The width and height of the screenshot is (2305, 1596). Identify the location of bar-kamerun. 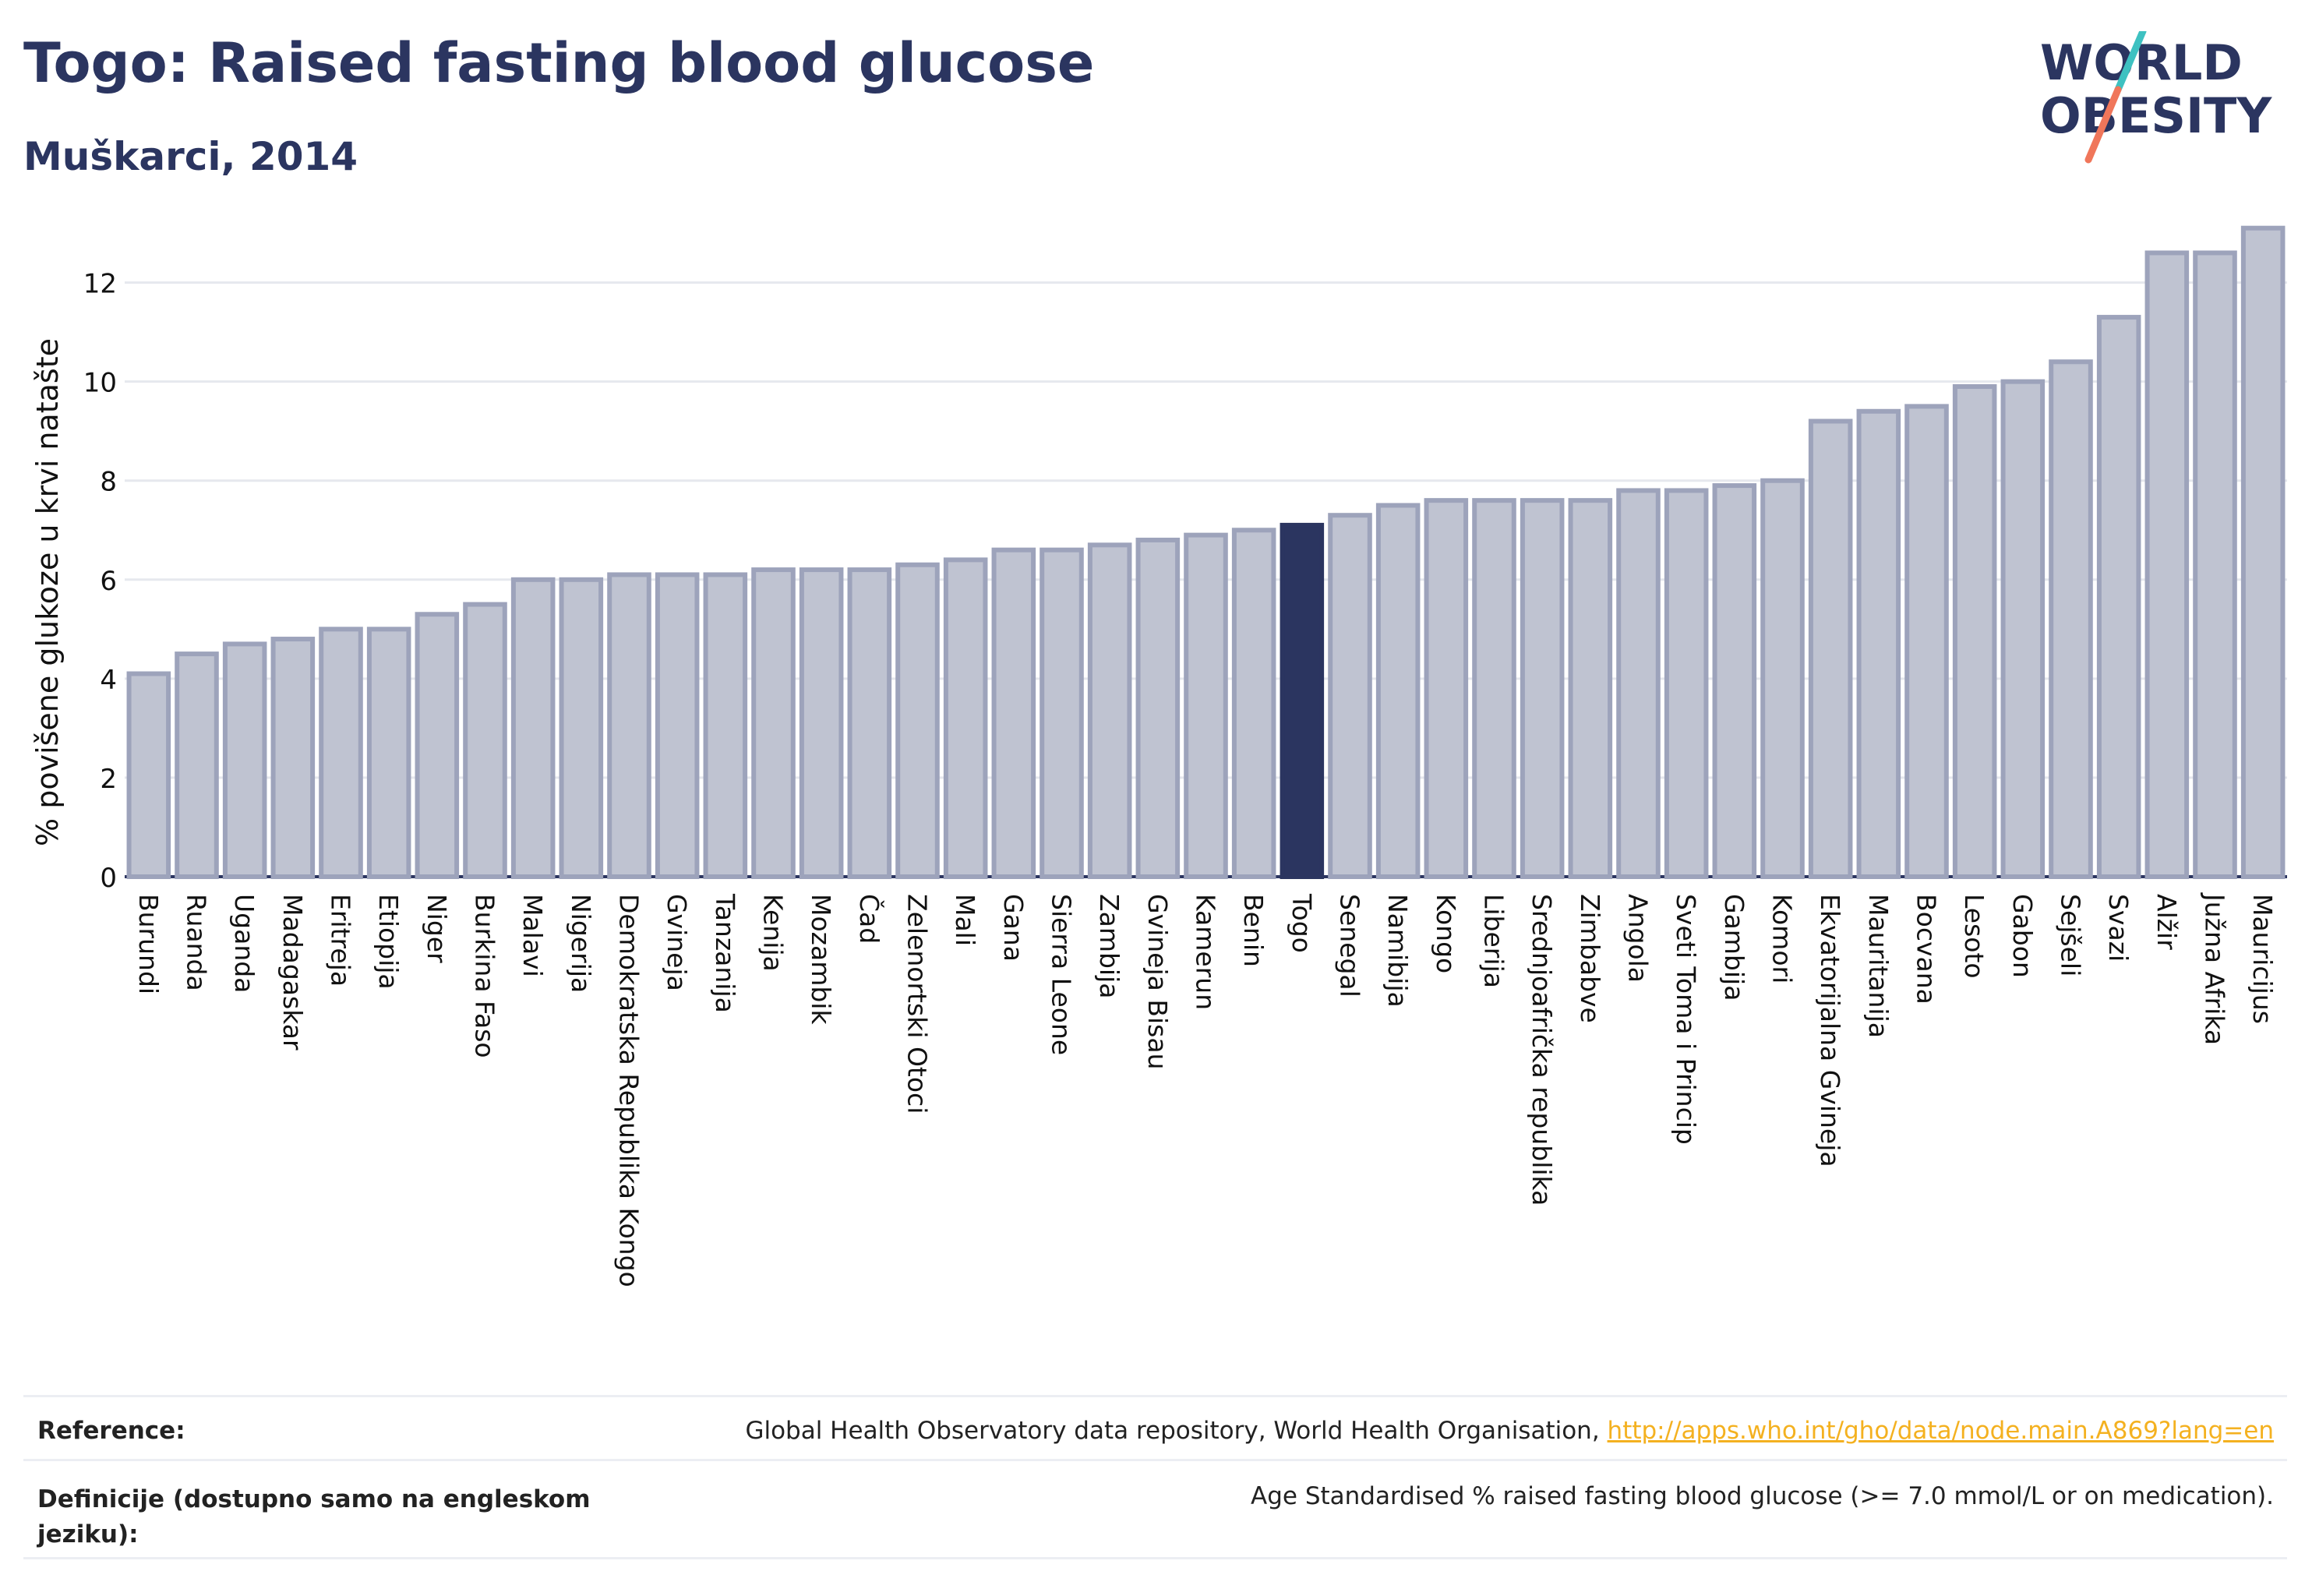
(1206, 705).